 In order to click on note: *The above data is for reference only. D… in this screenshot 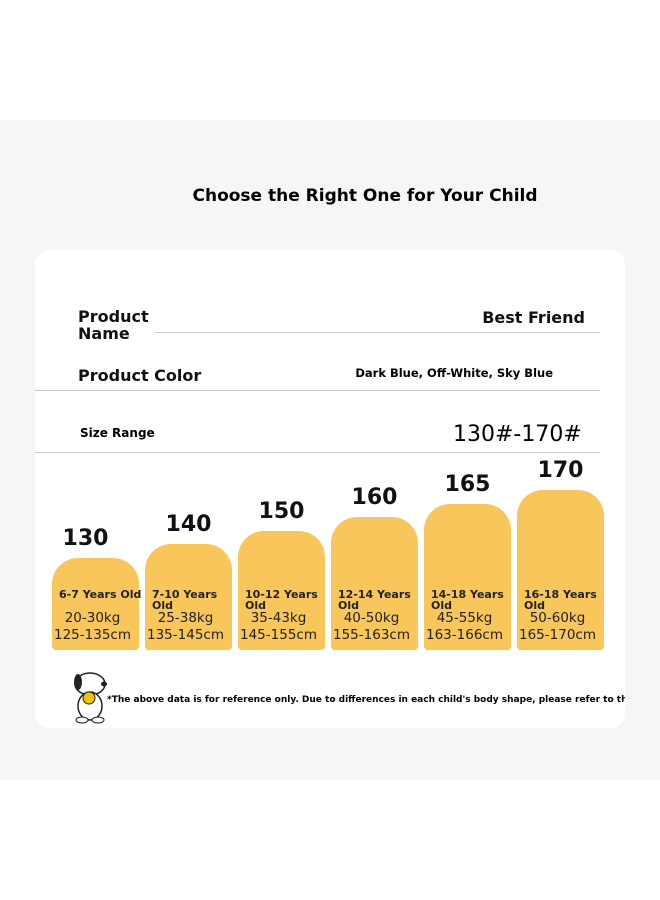, I will do `click(366, 700)`.